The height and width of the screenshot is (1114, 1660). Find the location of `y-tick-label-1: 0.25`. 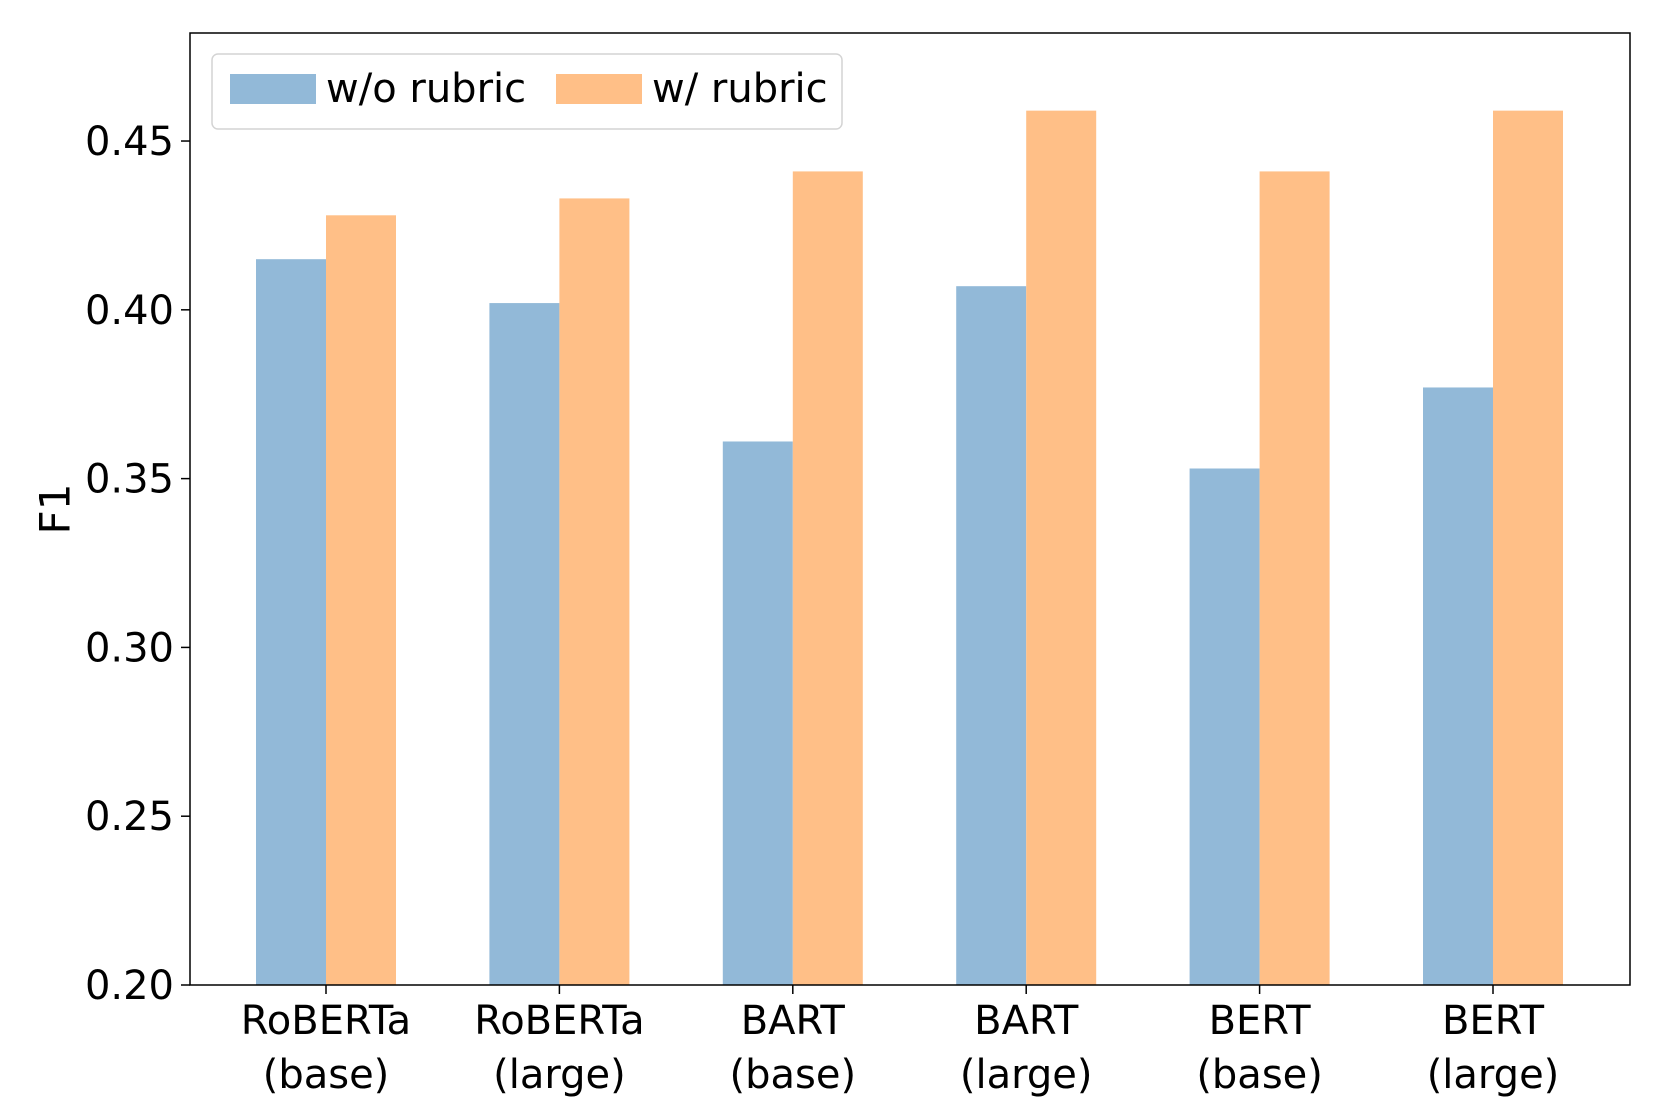

y-tick-label-1: 0.25 is located at coordinates (129, 817).